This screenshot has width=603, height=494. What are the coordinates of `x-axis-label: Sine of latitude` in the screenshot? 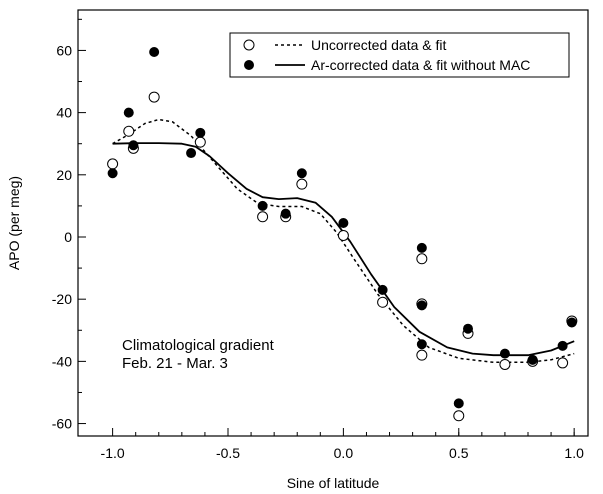 It's located at (333, 483).